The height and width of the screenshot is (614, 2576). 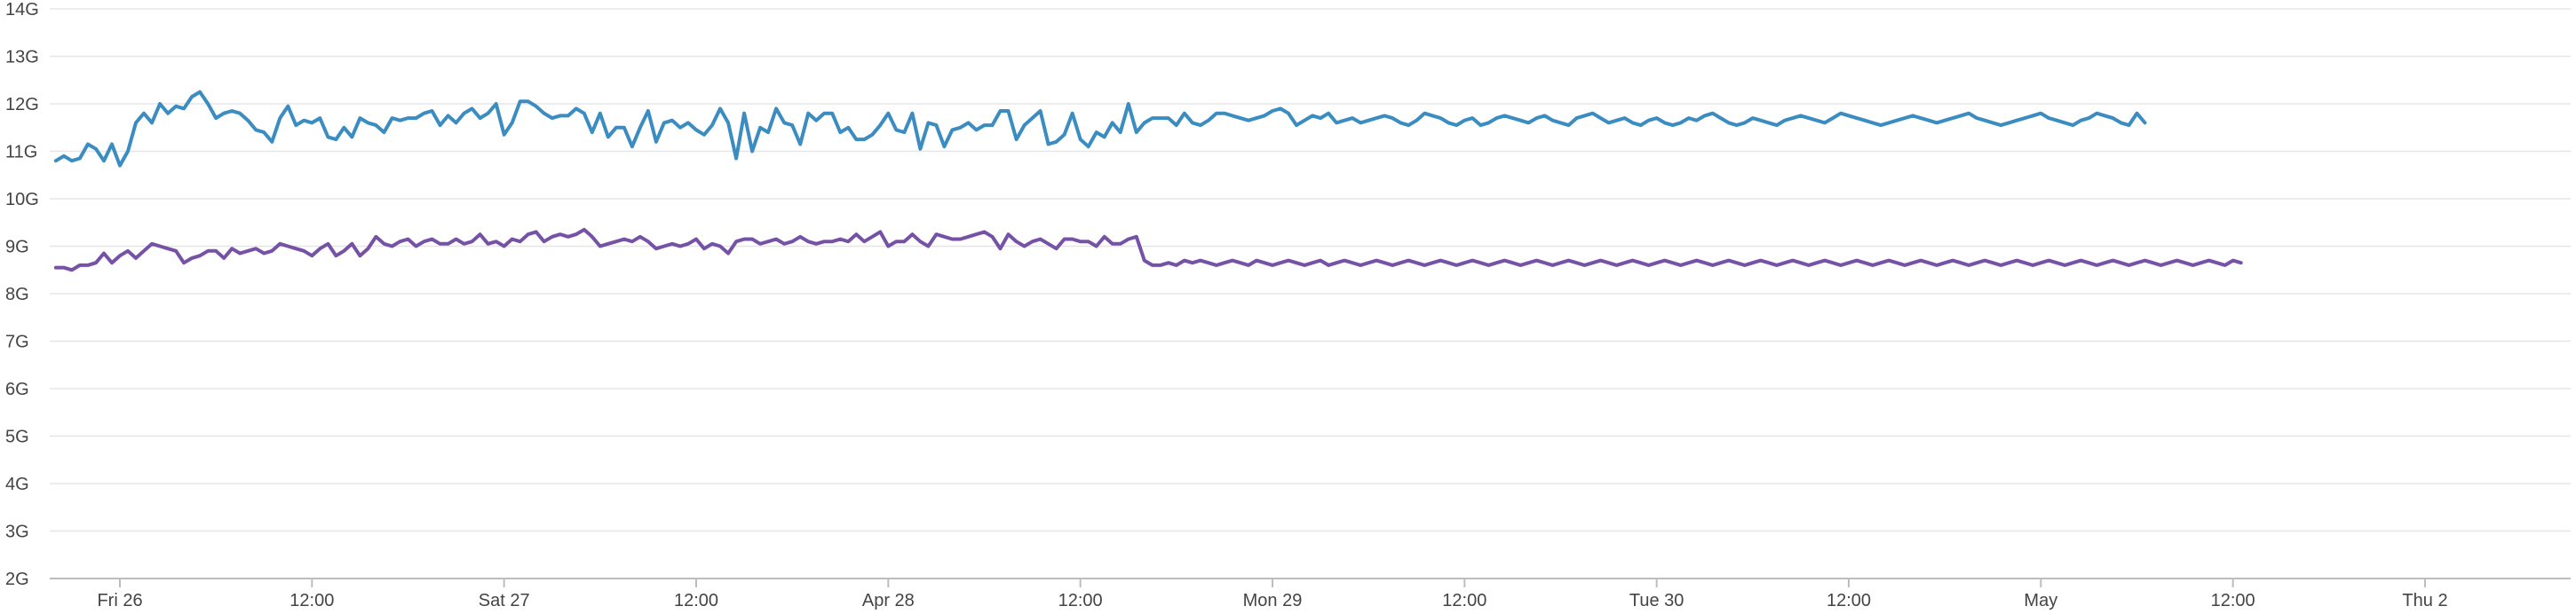 I want to click on y-tick-label: 6G, so click(x=17, y=389).